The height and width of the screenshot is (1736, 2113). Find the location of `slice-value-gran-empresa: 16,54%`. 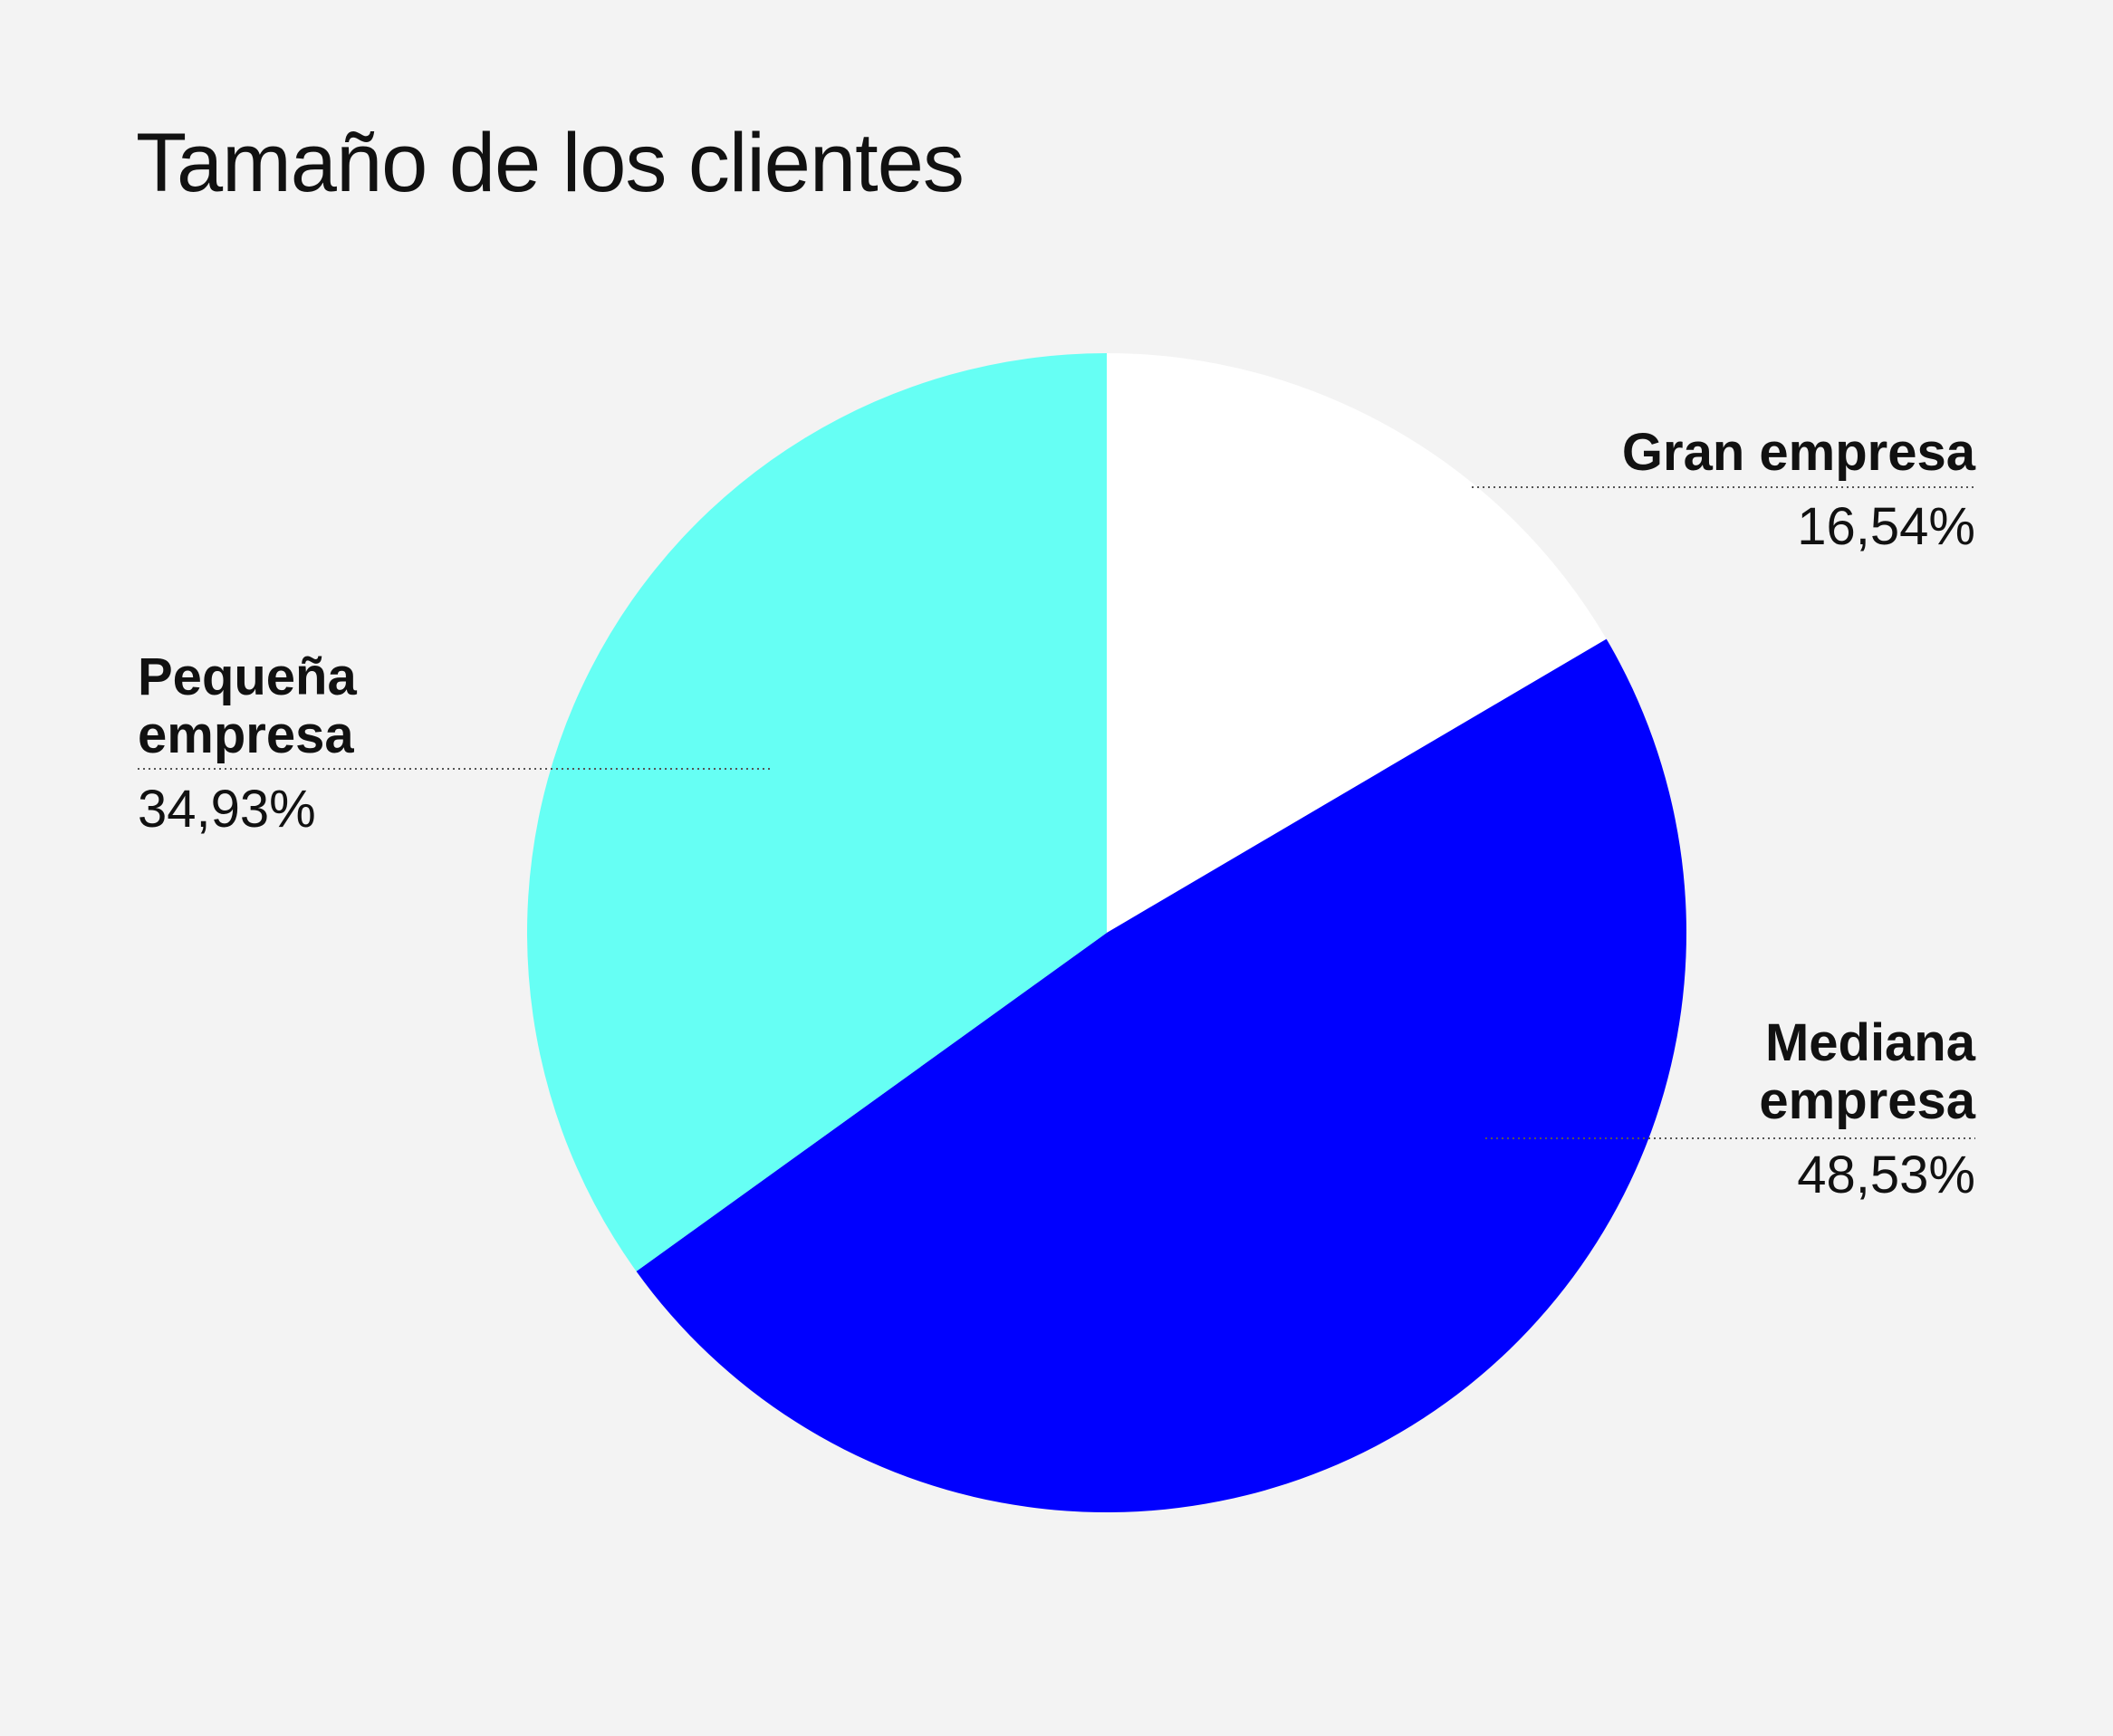

slice-value-gran-empresa: 16,54% is located at coordinates (1886, 526).